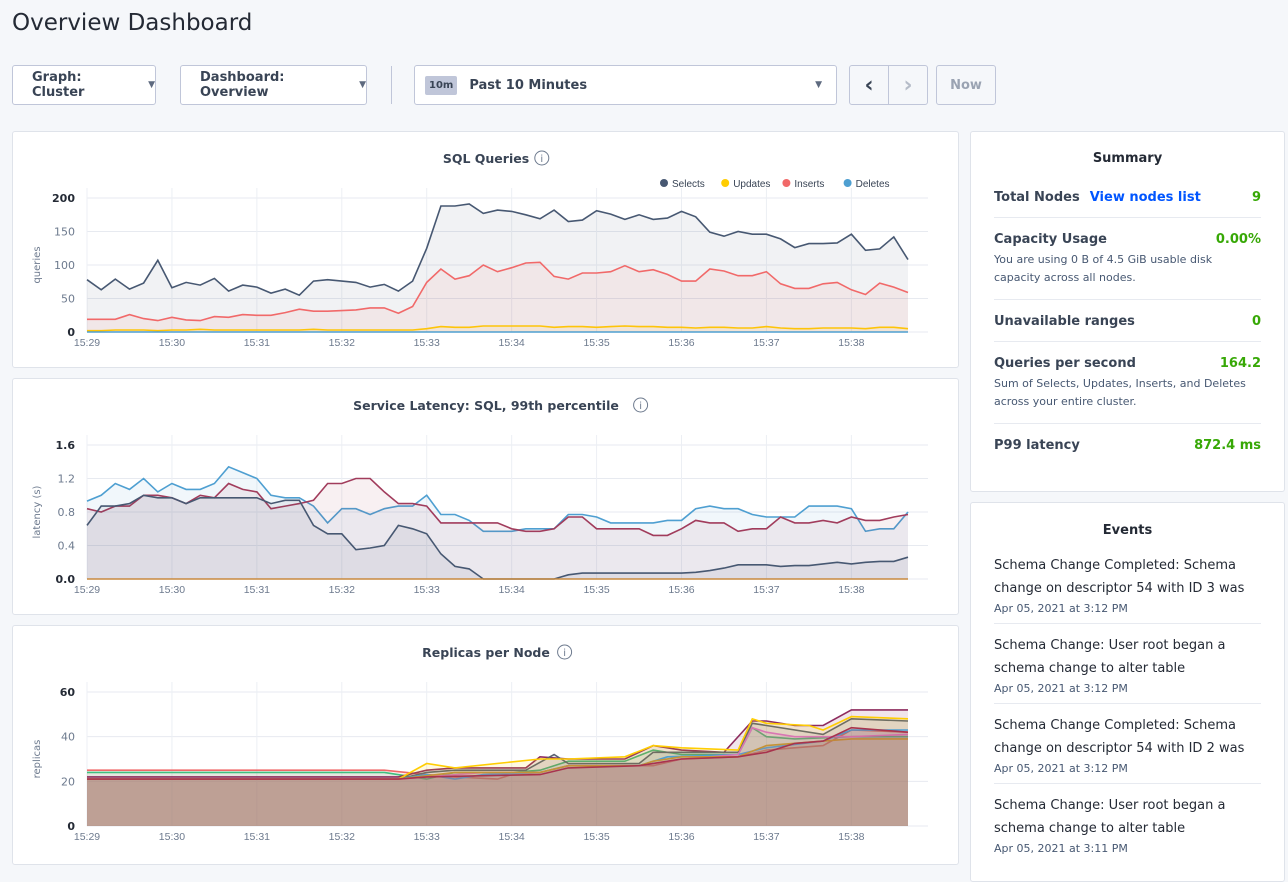 The image size is (1288, 882). I want to click on y-tick-label: 40, so click(68, 737).